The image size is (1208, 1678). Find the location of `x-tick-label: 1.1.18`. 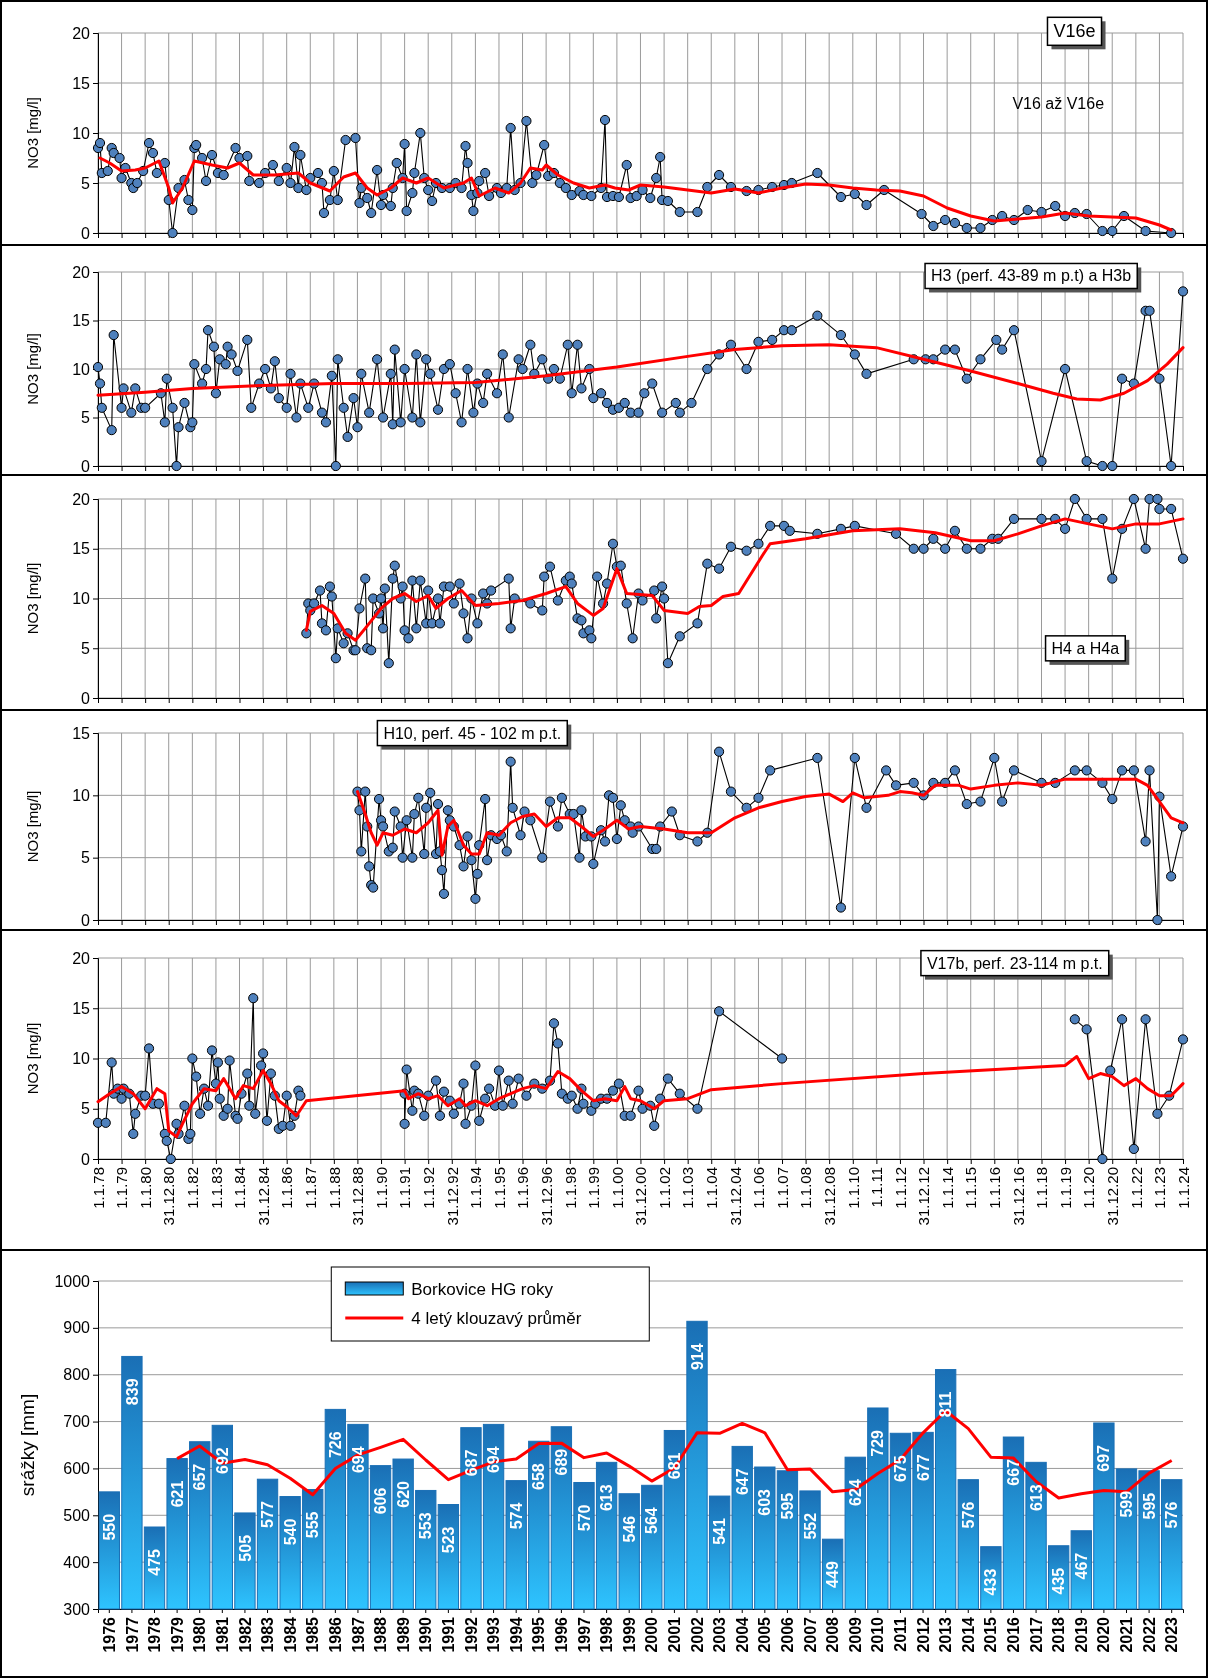

x-tick-label: 1.1.18 is located at coordinates (1042, 1188).